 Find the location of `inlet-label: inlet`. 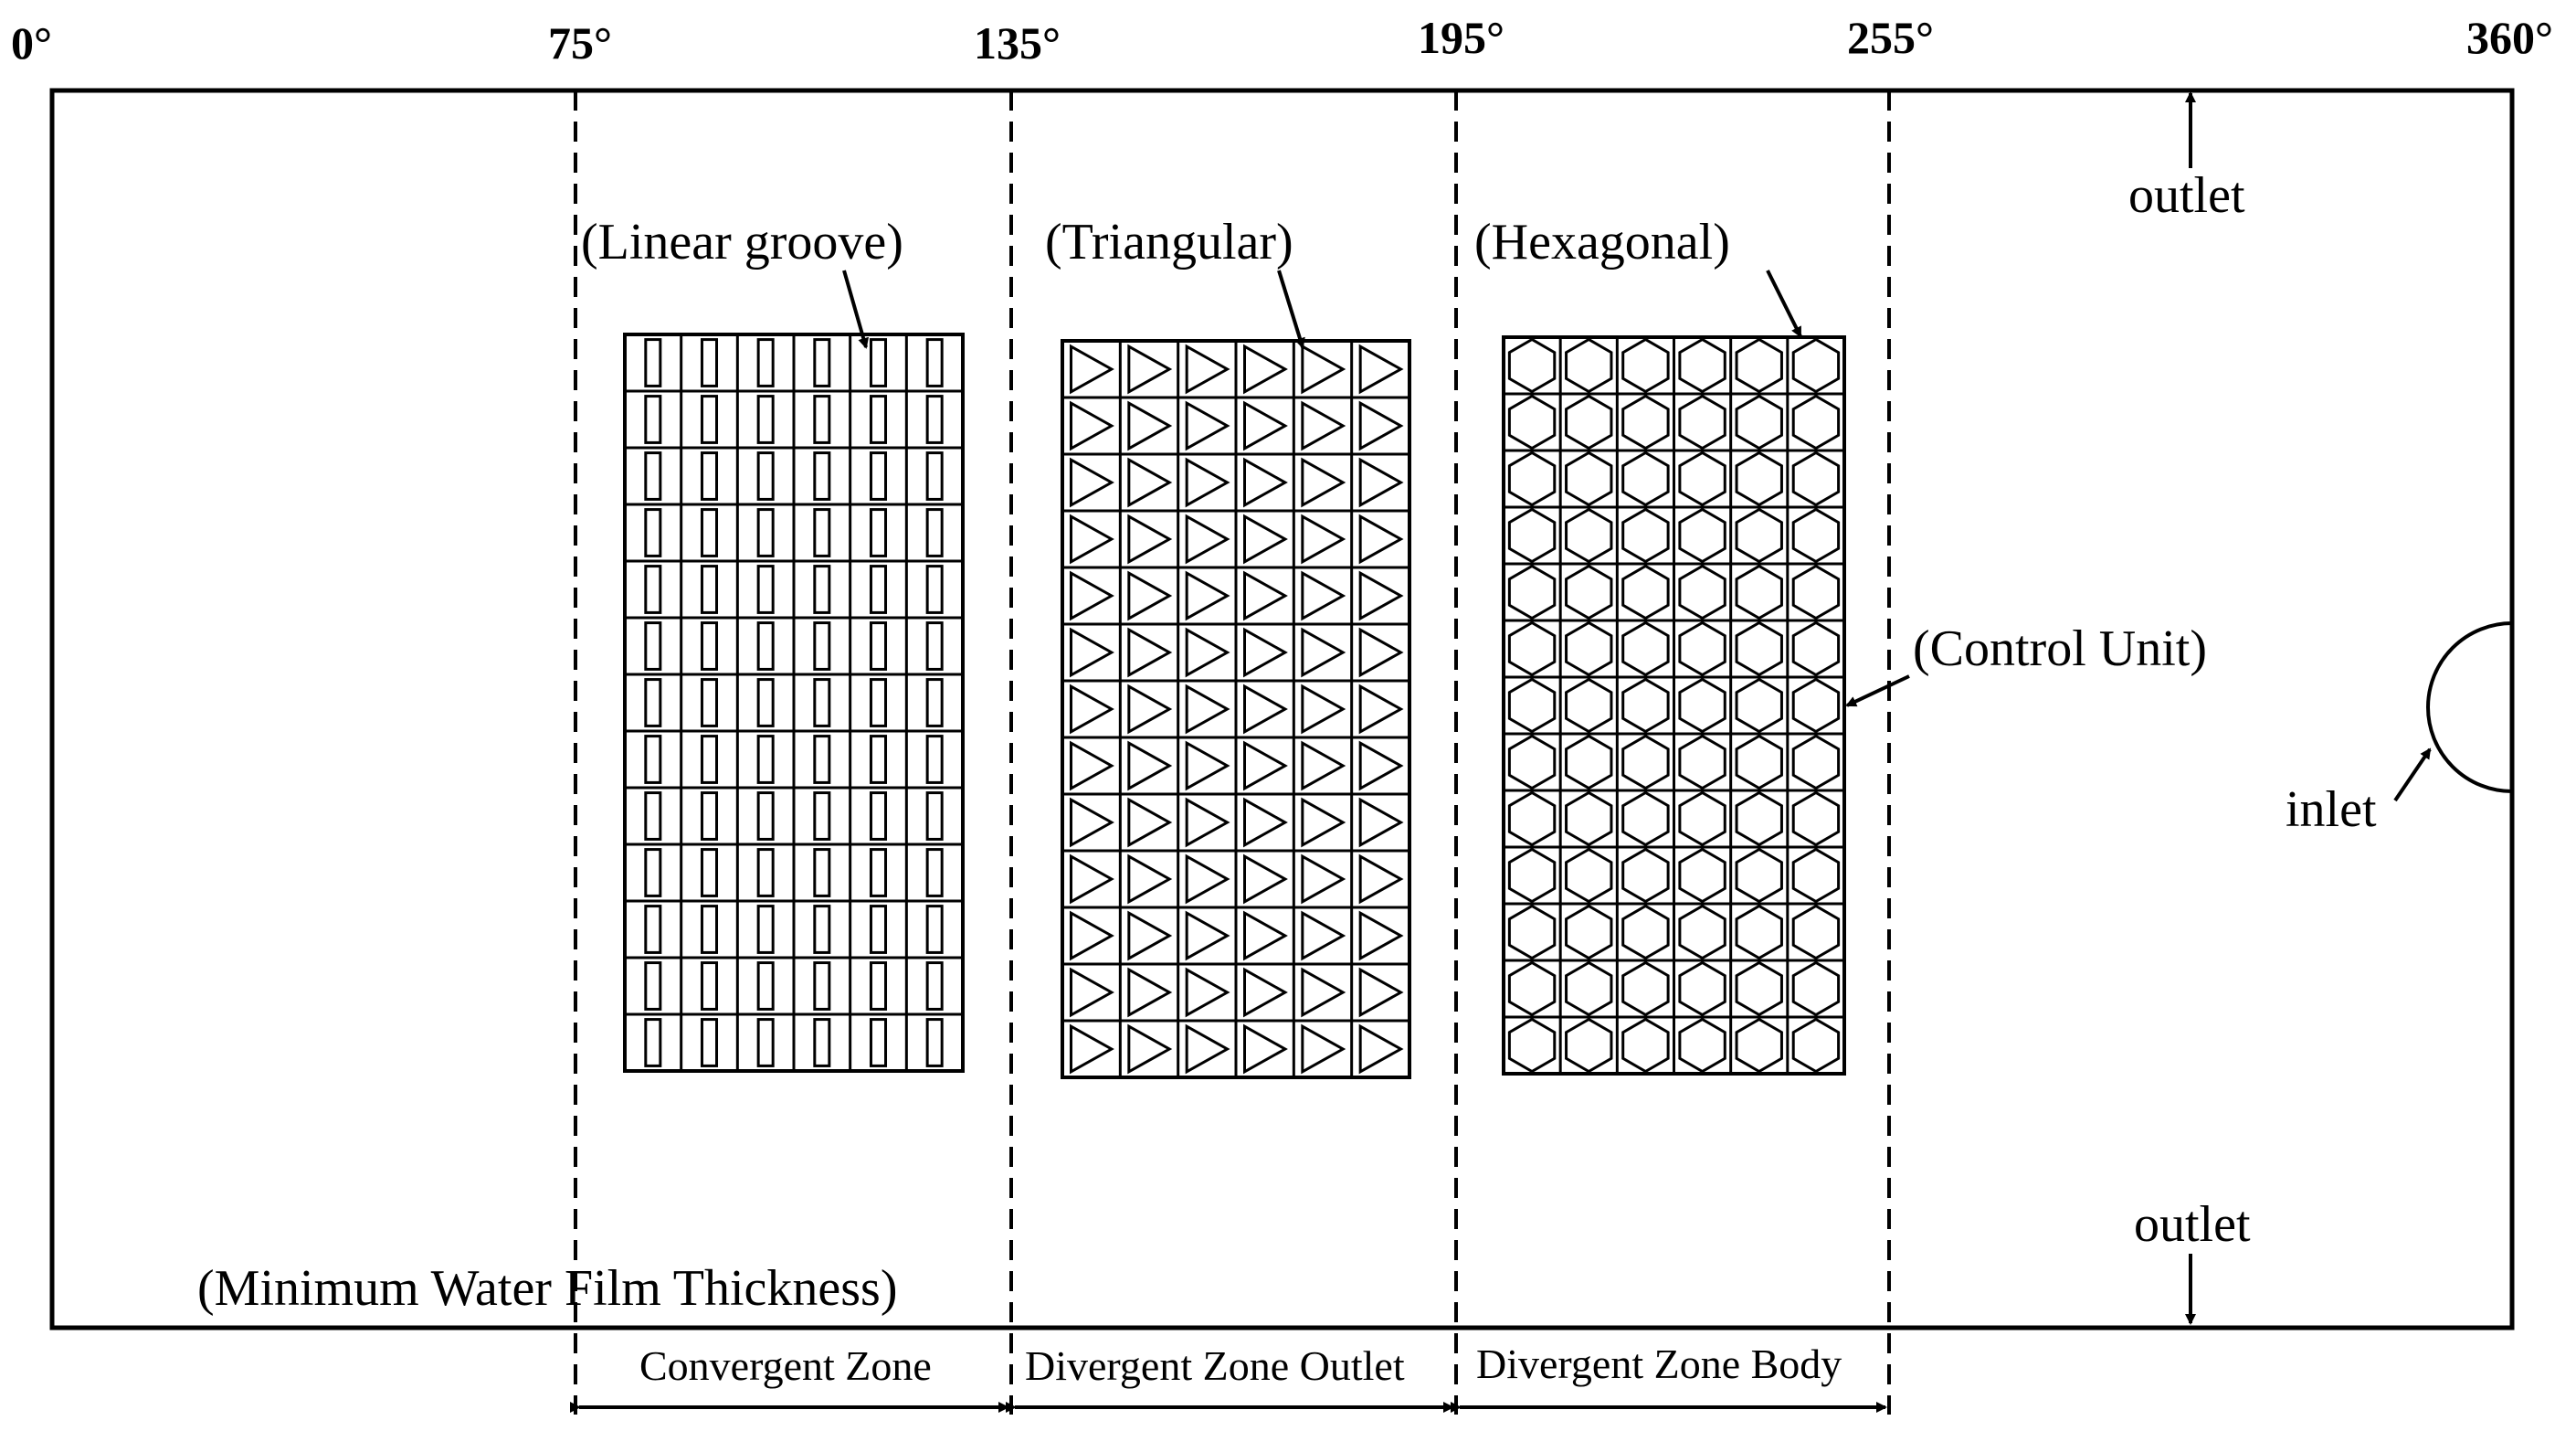

inlet-label: inlet is located at coordinates (2331, 809).